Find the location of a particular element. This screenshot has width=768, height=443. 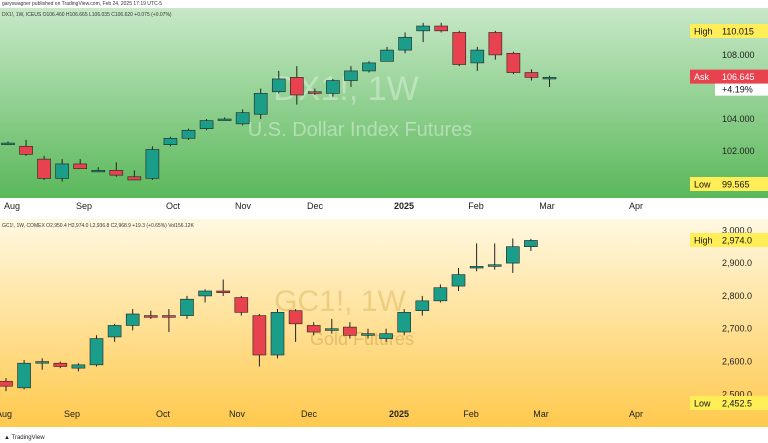

gold-x-axis: Aug Sep Oct Nov Dec 2025 Feb Mar Apr is located at coordinates (384, 417).